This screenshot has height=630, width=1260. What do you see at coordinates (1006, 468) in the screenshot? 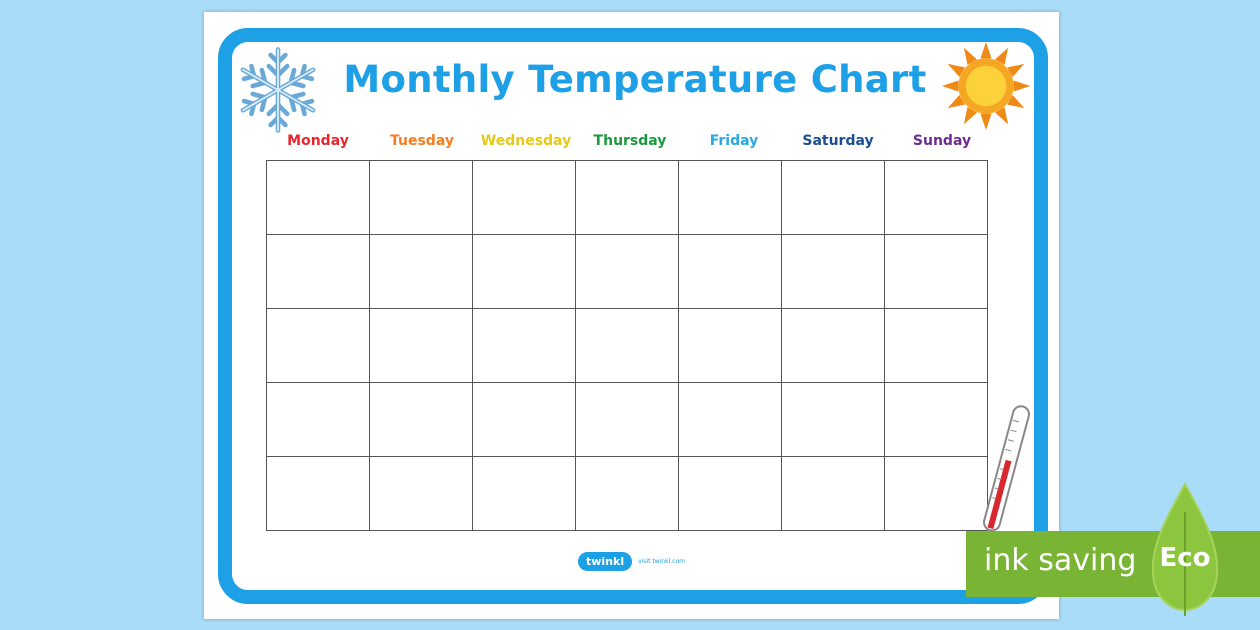
I see `thermometer-icon` at bounding box center [1006, 468].